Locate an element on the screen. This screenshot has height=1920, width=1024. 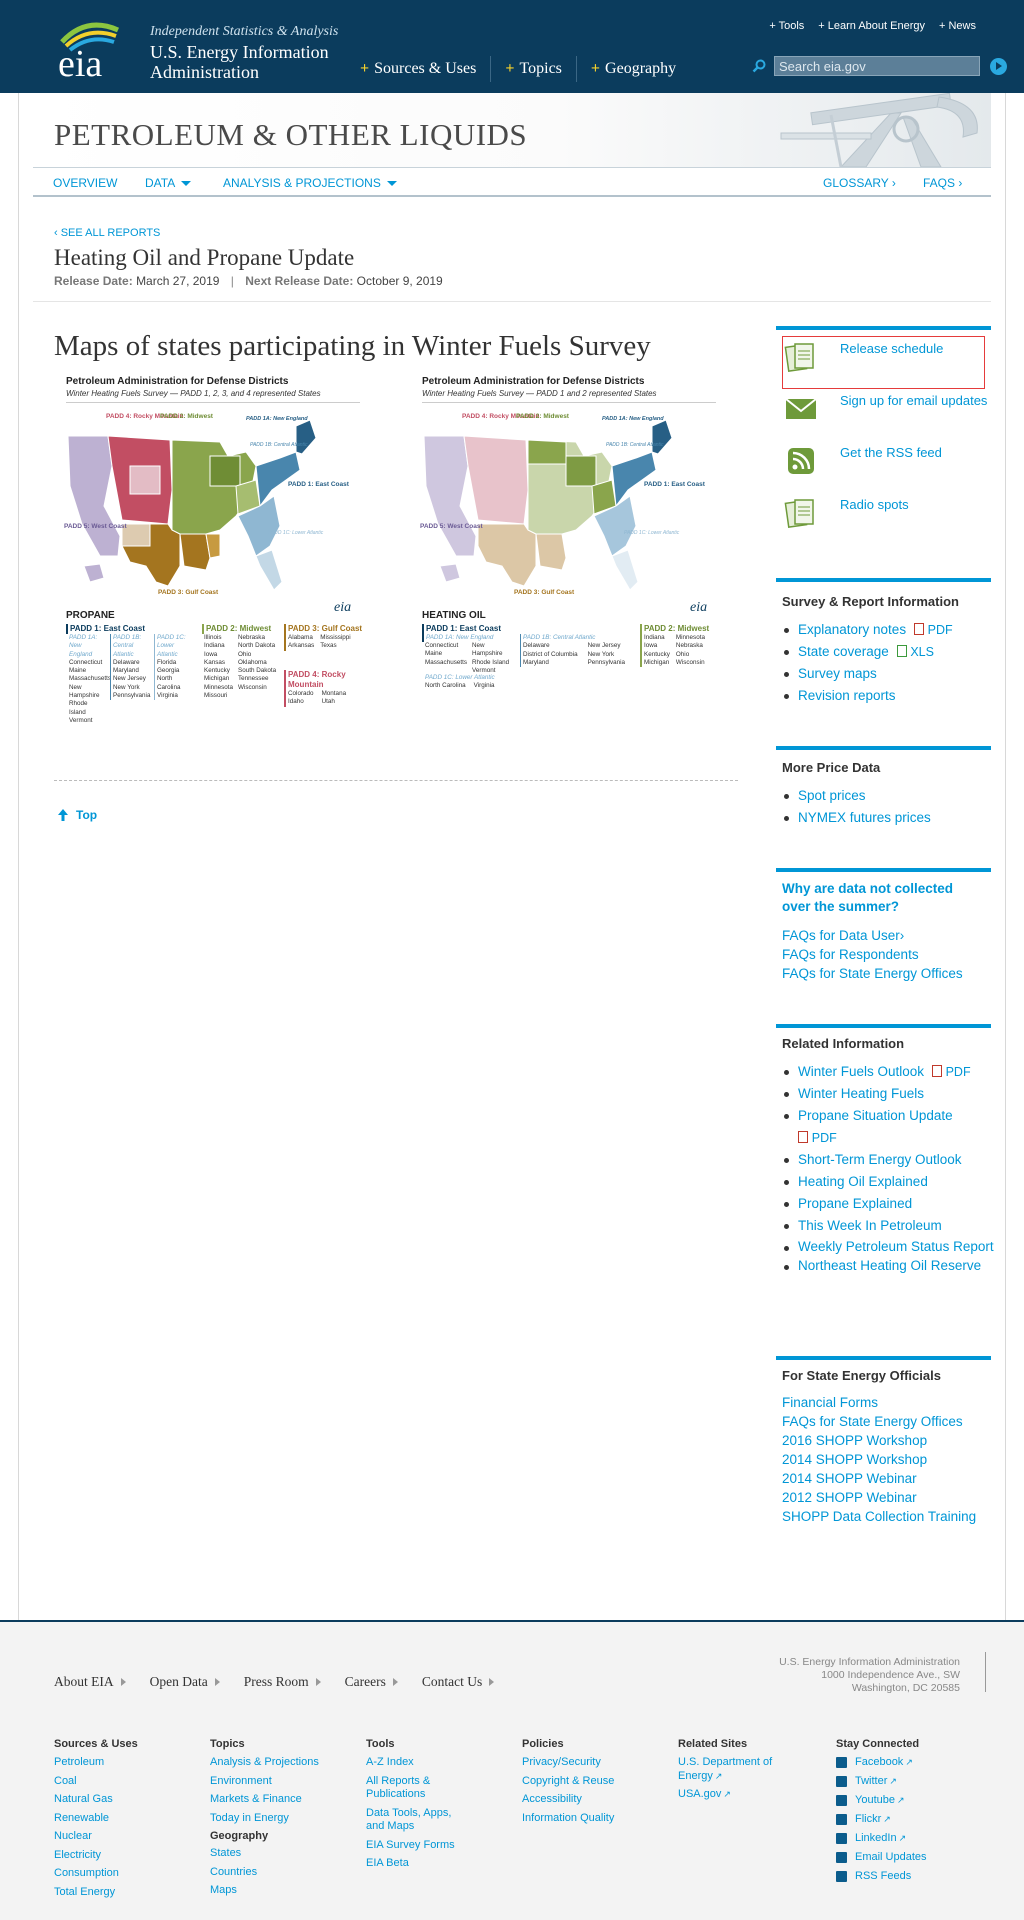
label-padd1a: PADD 1A: New England is located at coordinates (633, 419).